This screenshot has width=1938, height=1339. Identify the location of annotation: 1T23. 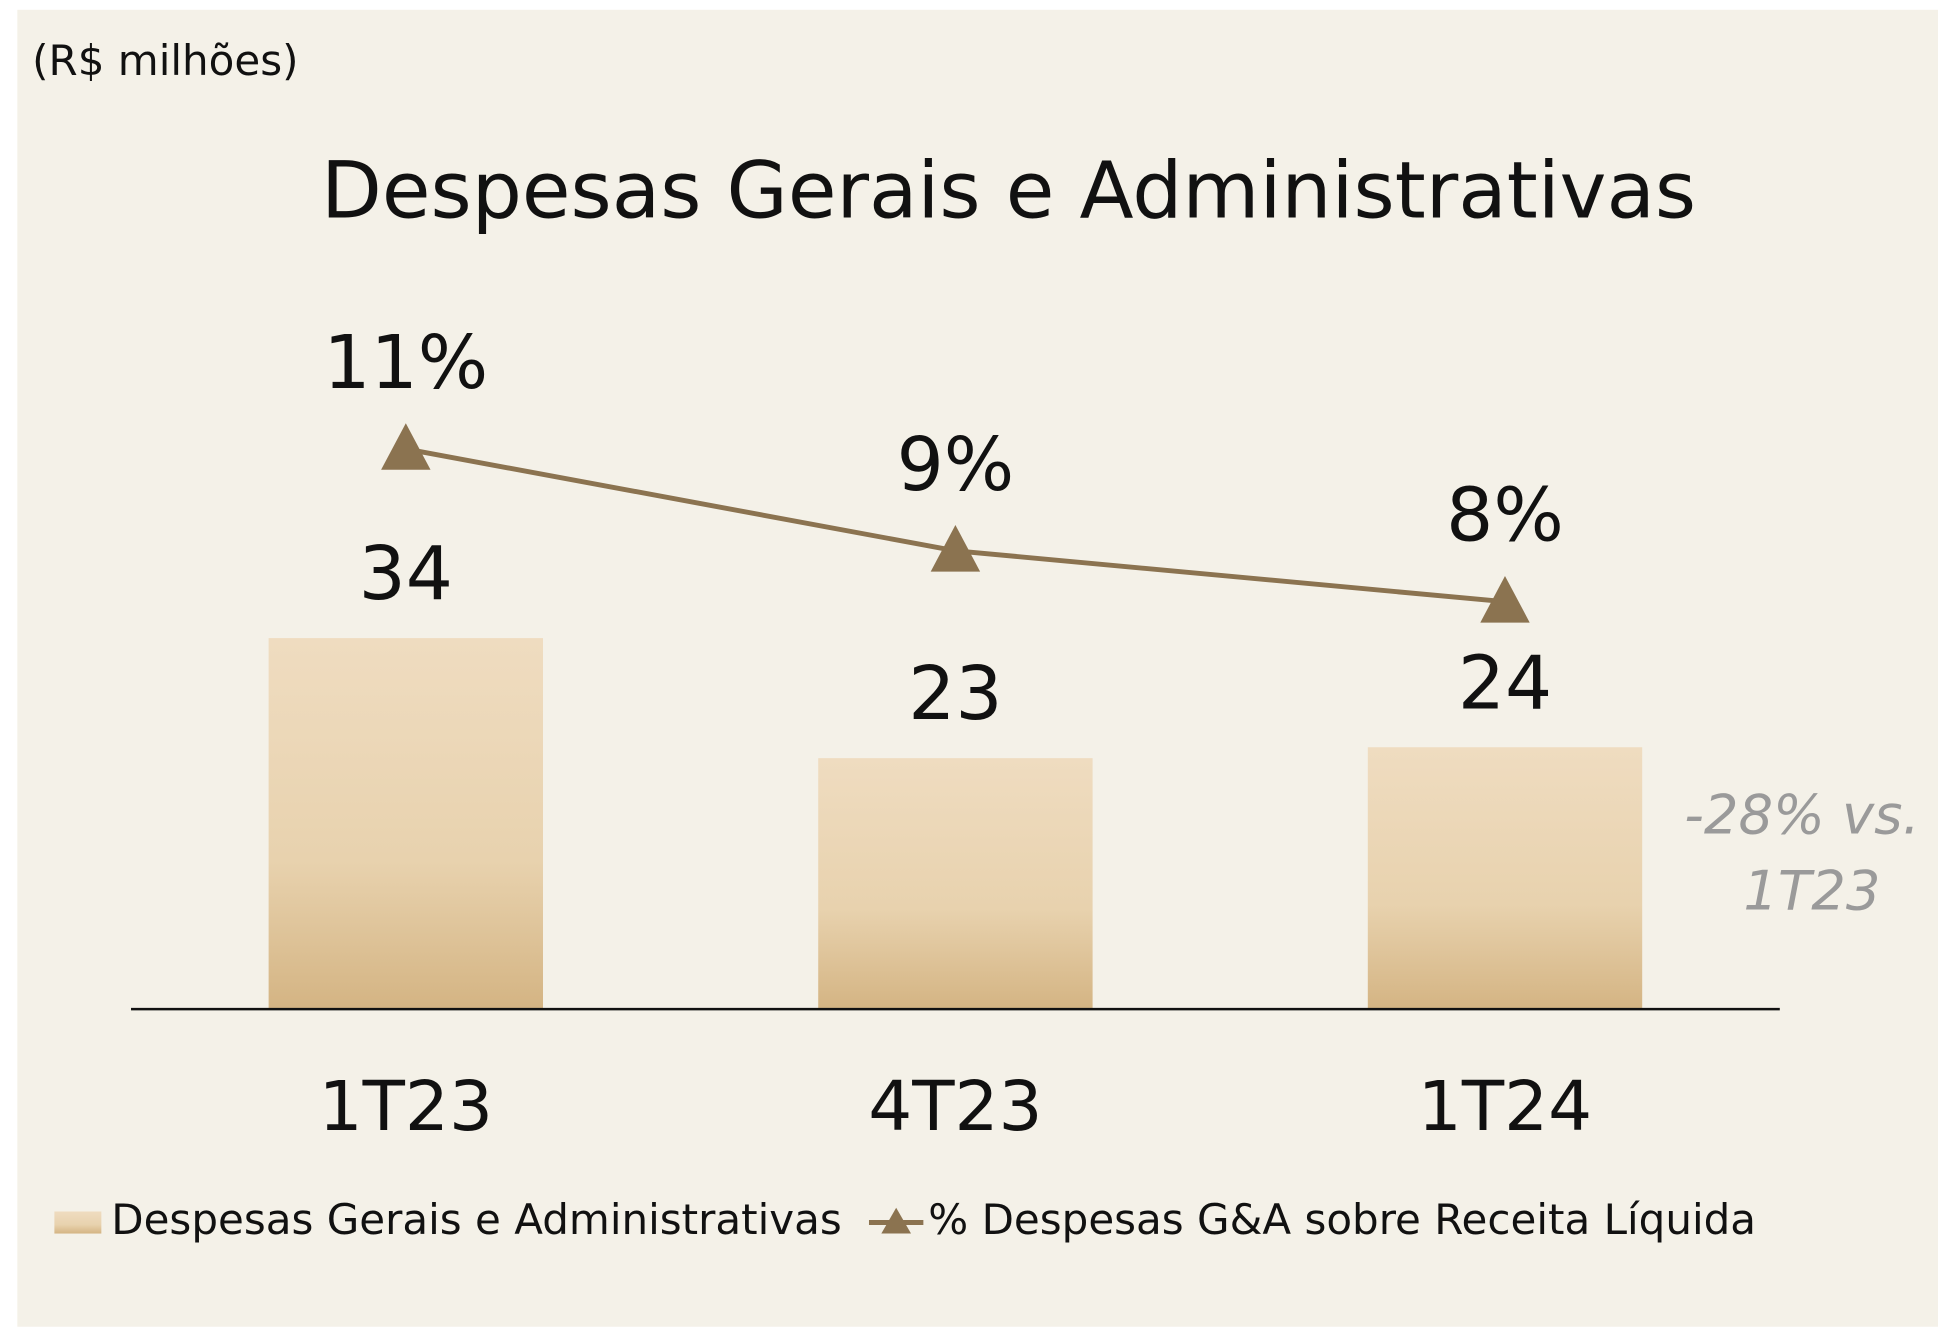
(1811, 891).